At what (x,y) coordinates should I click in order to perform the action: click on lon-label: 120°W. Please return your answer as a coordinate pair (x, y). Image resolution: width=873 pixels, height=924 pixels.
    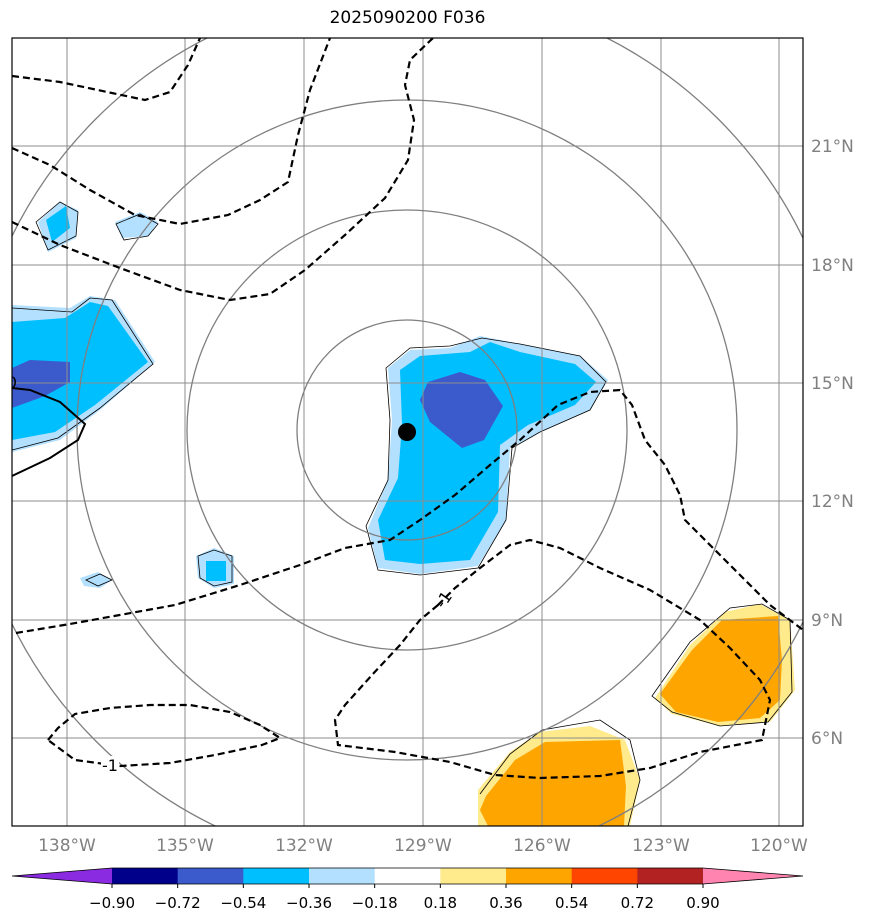
    Looking at the image, I should click on (779, 846).